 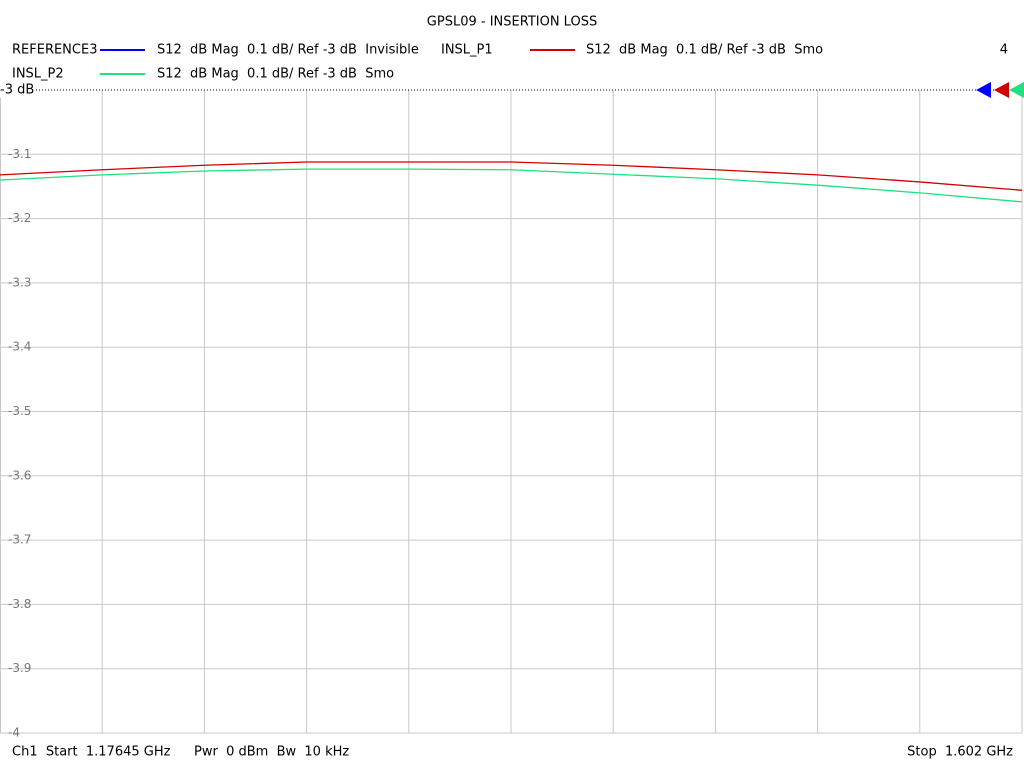 What do you see at coordinates (19, 668) in the screenshot?
I see `y-tick-label: -3.9` at bounding box center [19, 668].